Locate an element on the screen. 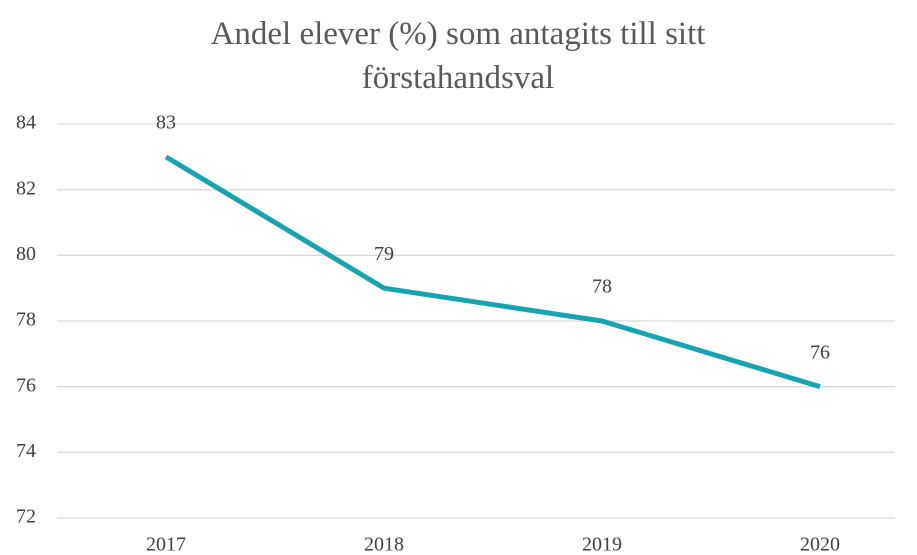 The width and height of the screenshot is (917, 555). x-tick-label: 2019 is located at coordinates (602, 544).